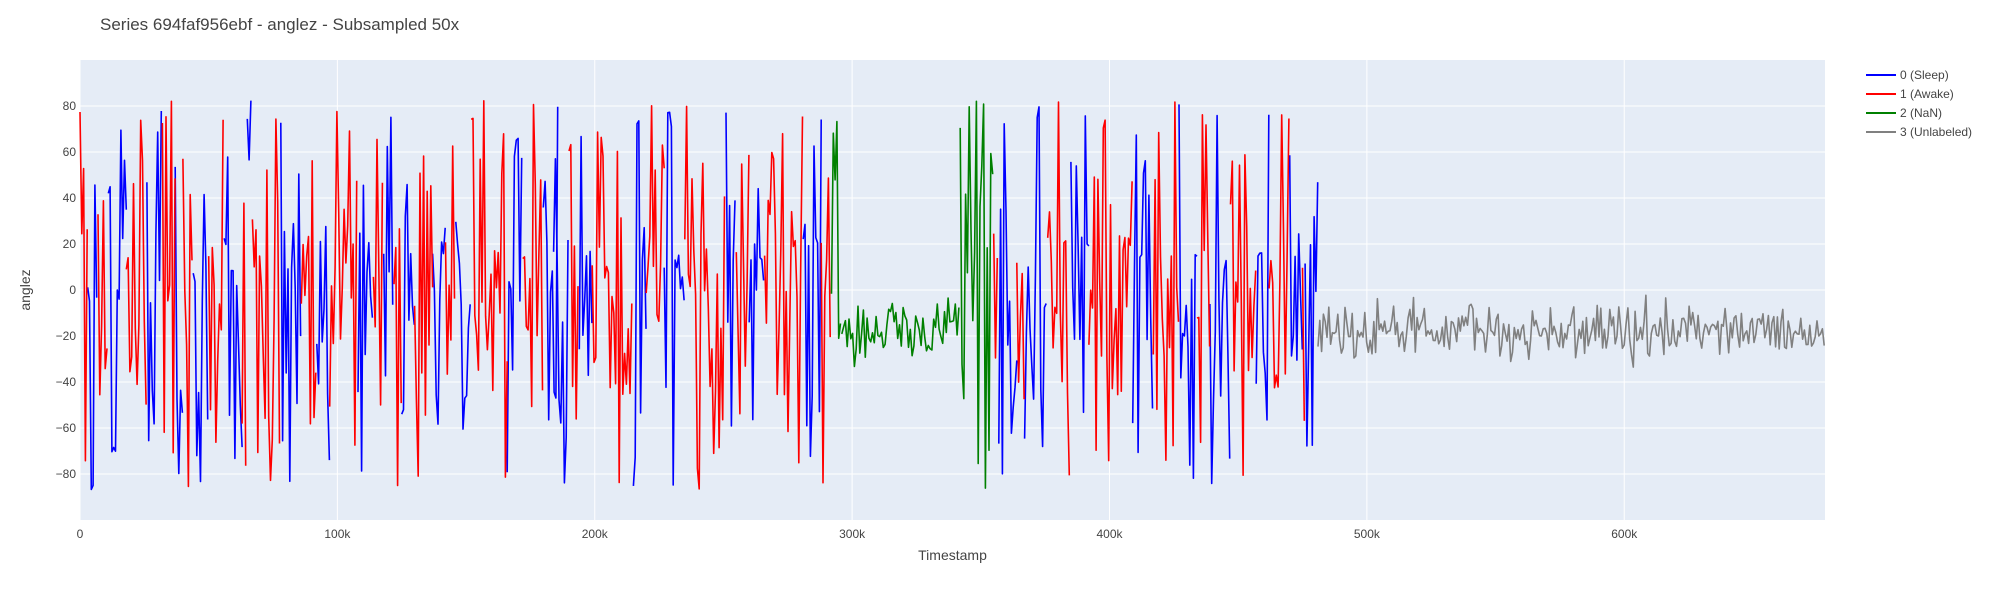  I want to click on y-tick-label: −20, so click(66, 336).